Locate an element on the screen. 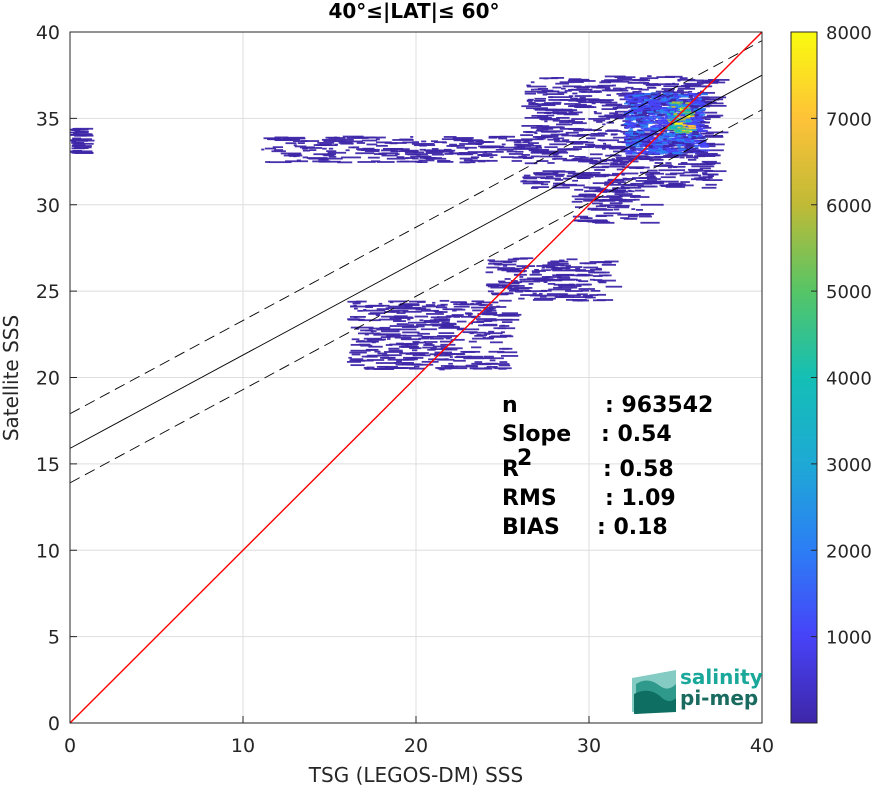 The width and height of the screenshot is (879, 789). colorbar-tick-label: 8000 is located at coordinates (849, 33).